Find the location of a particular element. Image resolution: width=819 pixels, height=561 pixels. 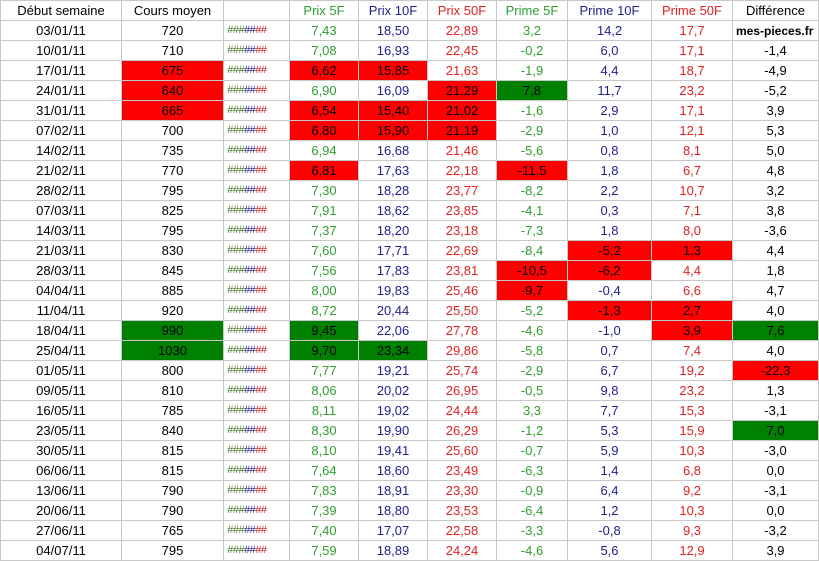

header-cours: Cours moyen is located at coordinates (172, 10).